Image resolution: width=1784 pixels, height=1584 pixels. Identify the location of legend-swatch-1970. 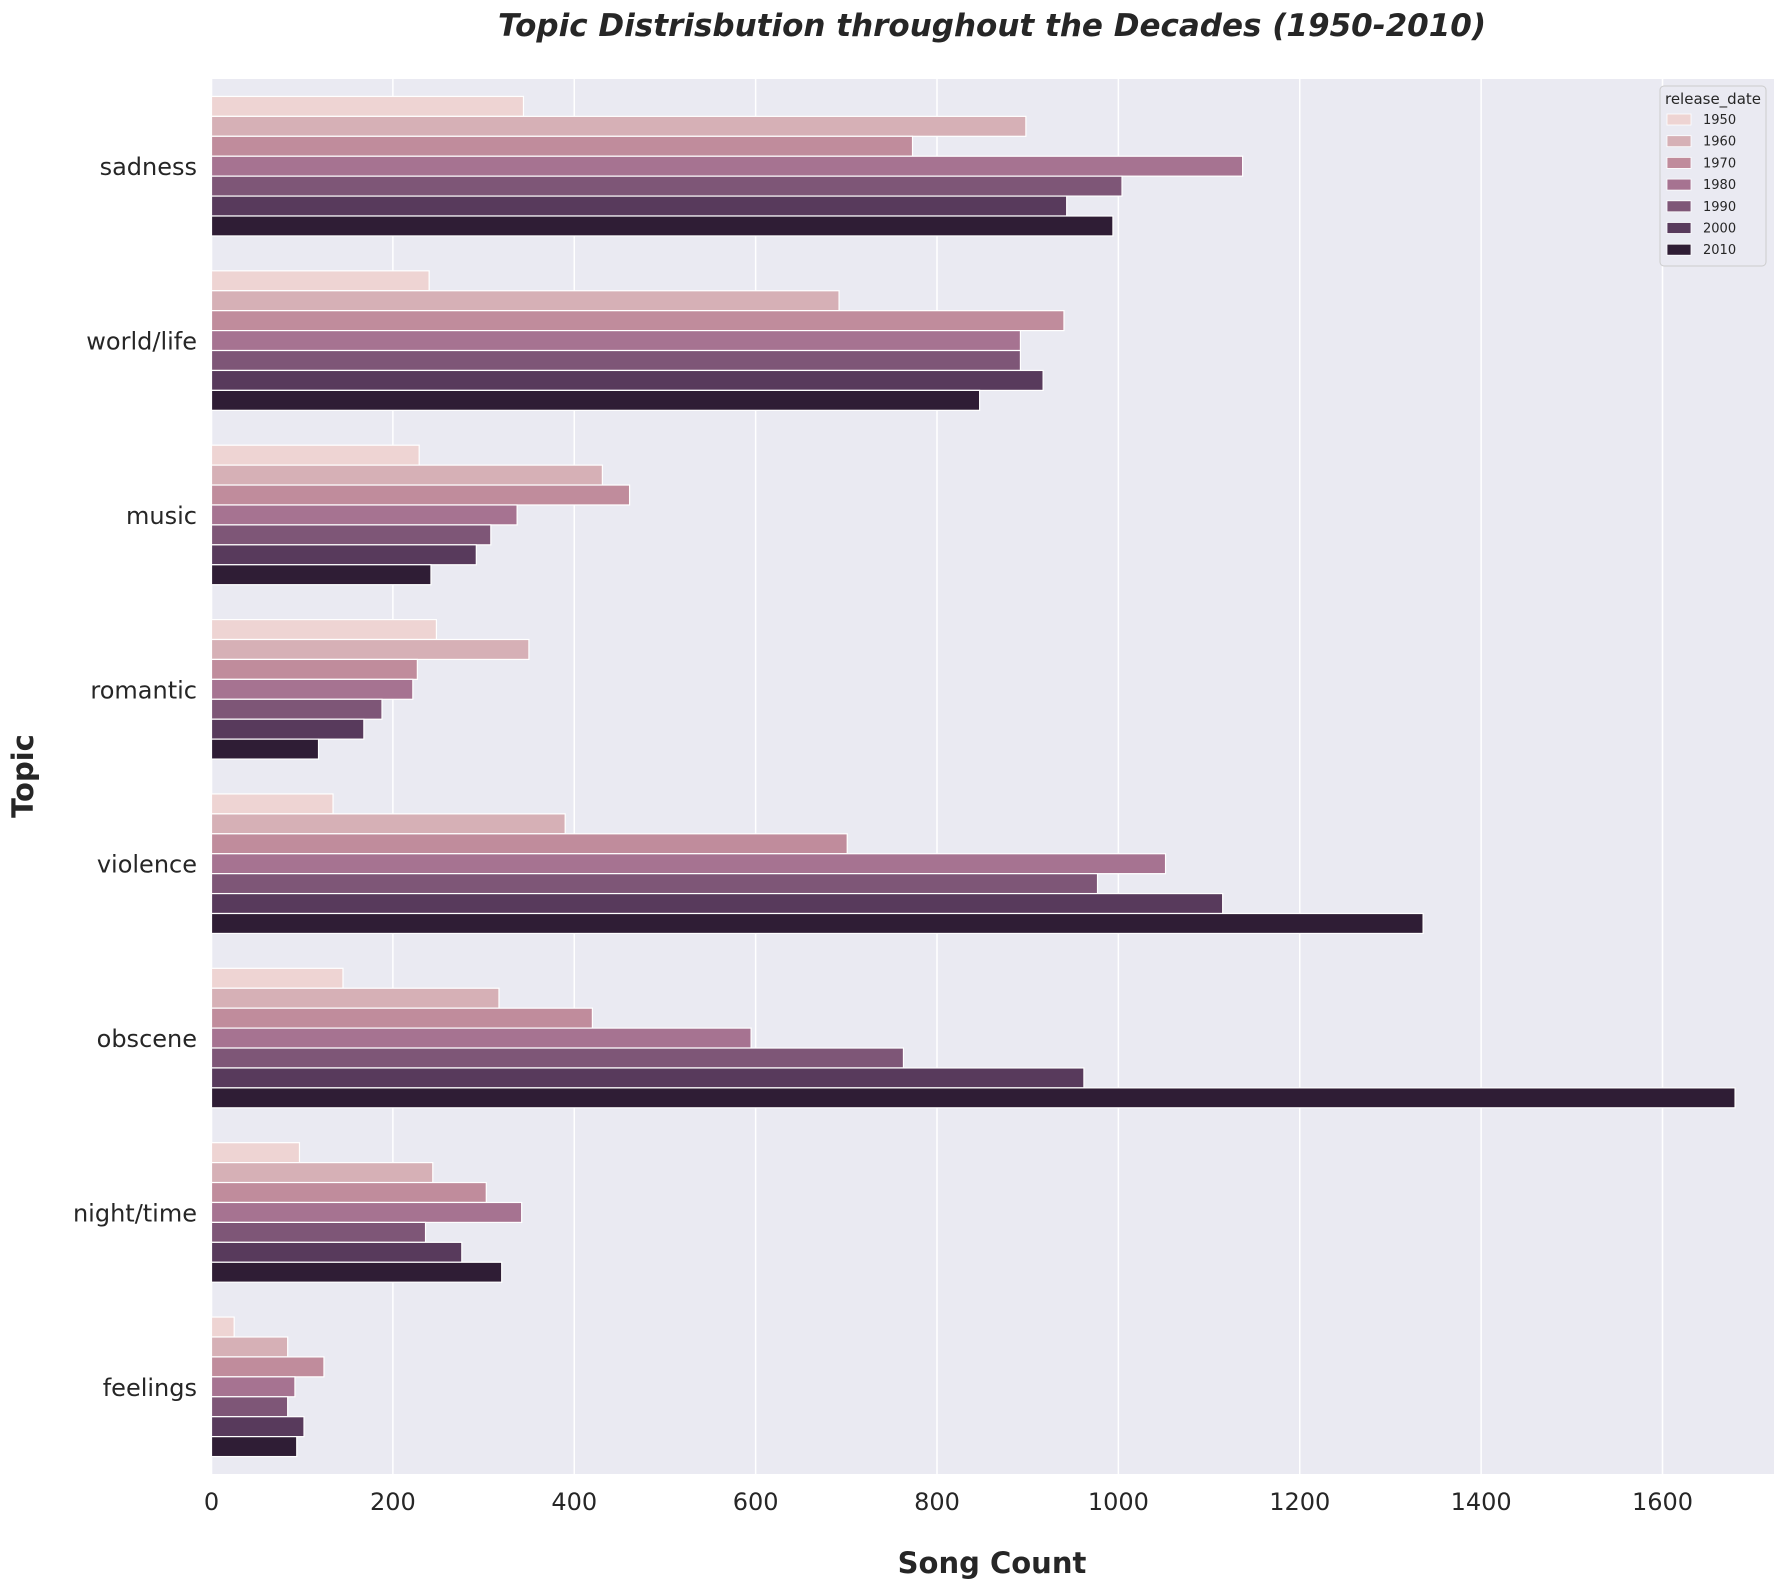
(1679, 162).